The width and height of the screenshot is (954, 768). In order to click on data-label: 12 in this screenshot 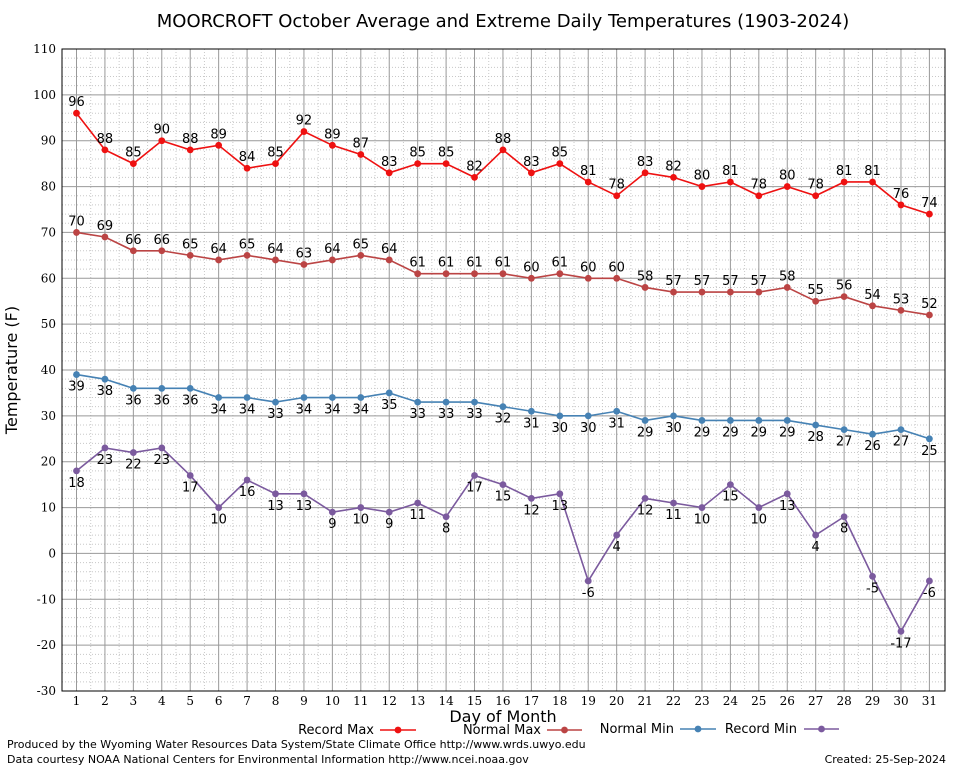, I will do `click(645, 510)`.